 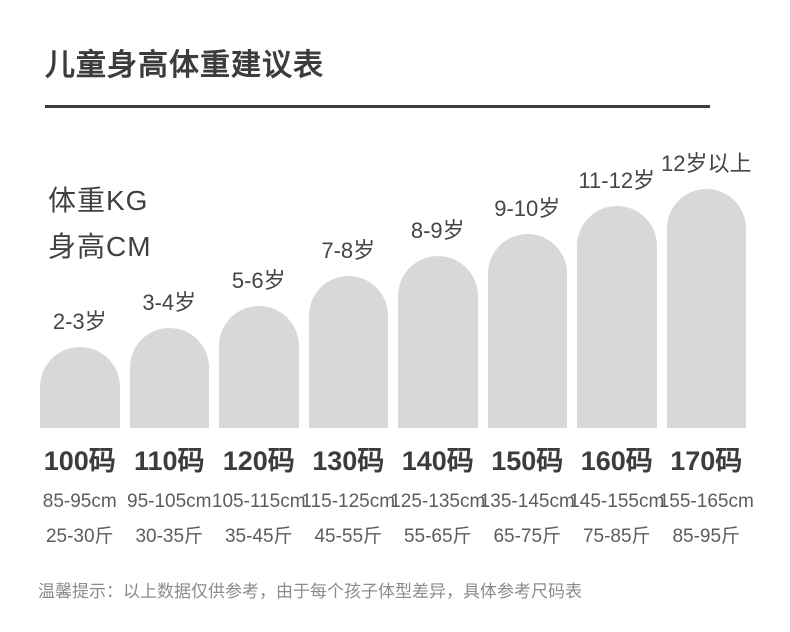 What do you see at coordinates (437, 461) in the screenshot?
I see `size-label: 140码` at bounding box center [437, 461].